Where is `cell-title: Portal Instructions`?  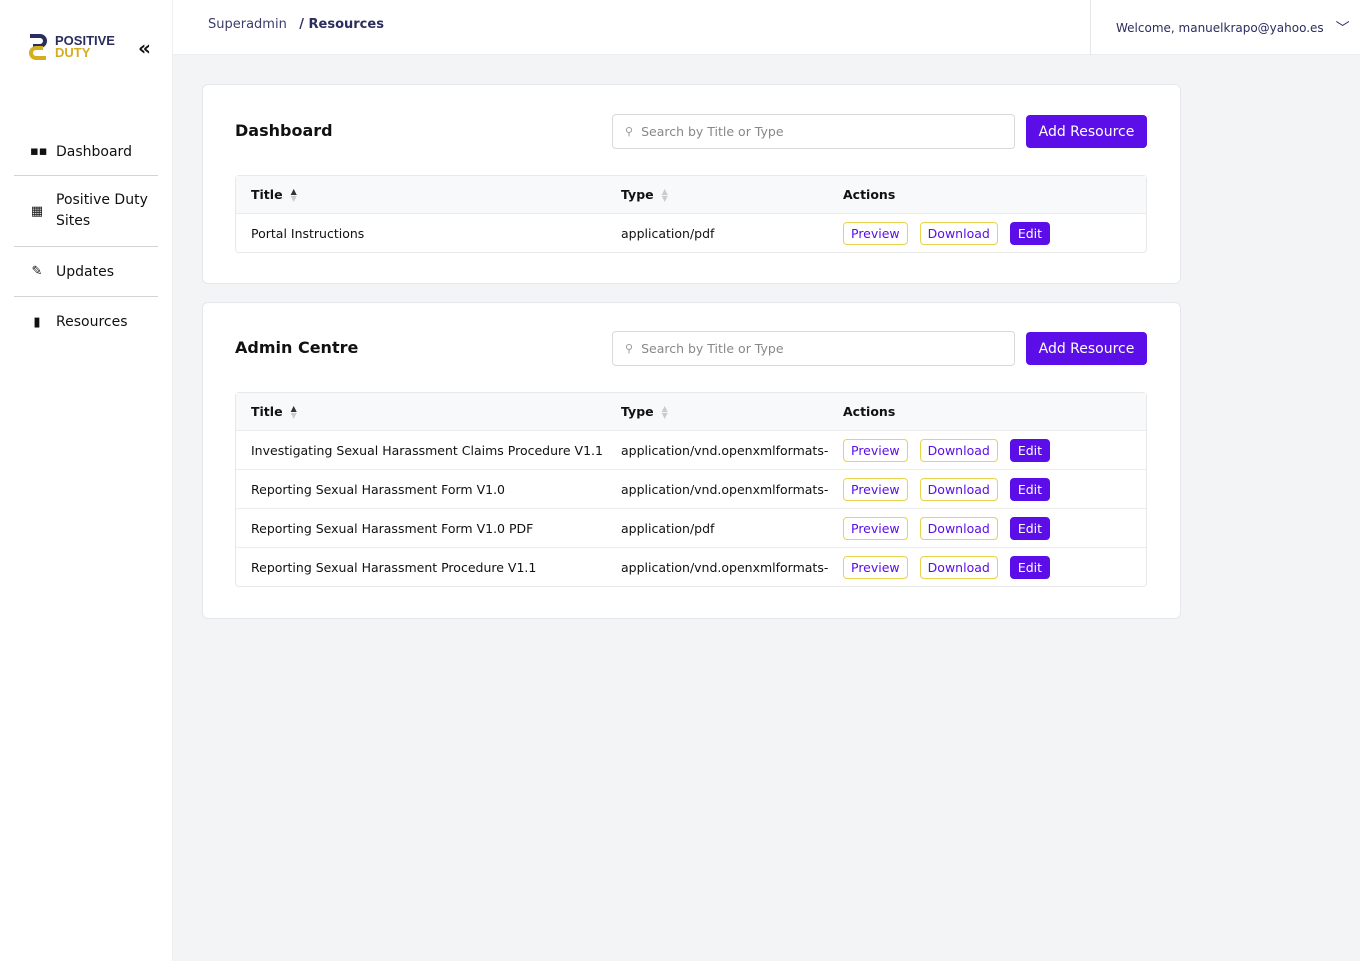 cell-title: Portal Instructions is located at coordinates (308, 233).